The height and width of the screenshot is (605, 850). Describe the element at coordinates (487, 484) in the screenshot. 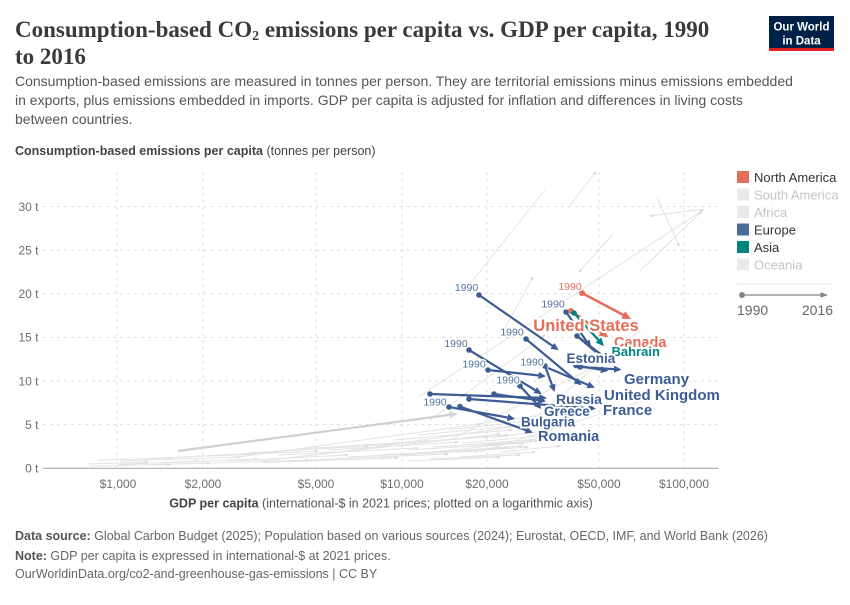

I see `svg-text: $20,000` at that location.